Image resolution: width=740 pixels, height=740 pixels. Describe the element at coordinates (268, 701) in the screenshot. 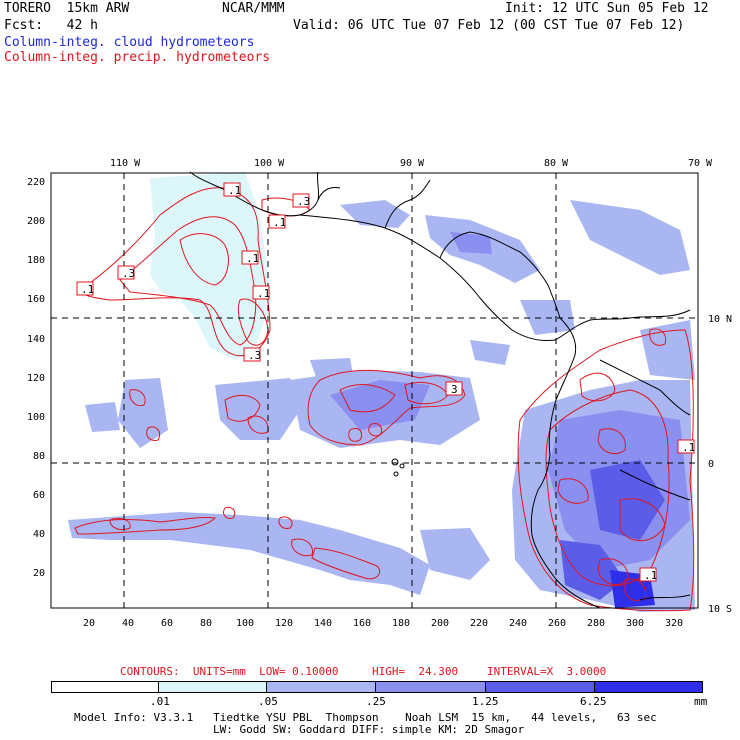

I see `colorbar-label: .05` at that location.